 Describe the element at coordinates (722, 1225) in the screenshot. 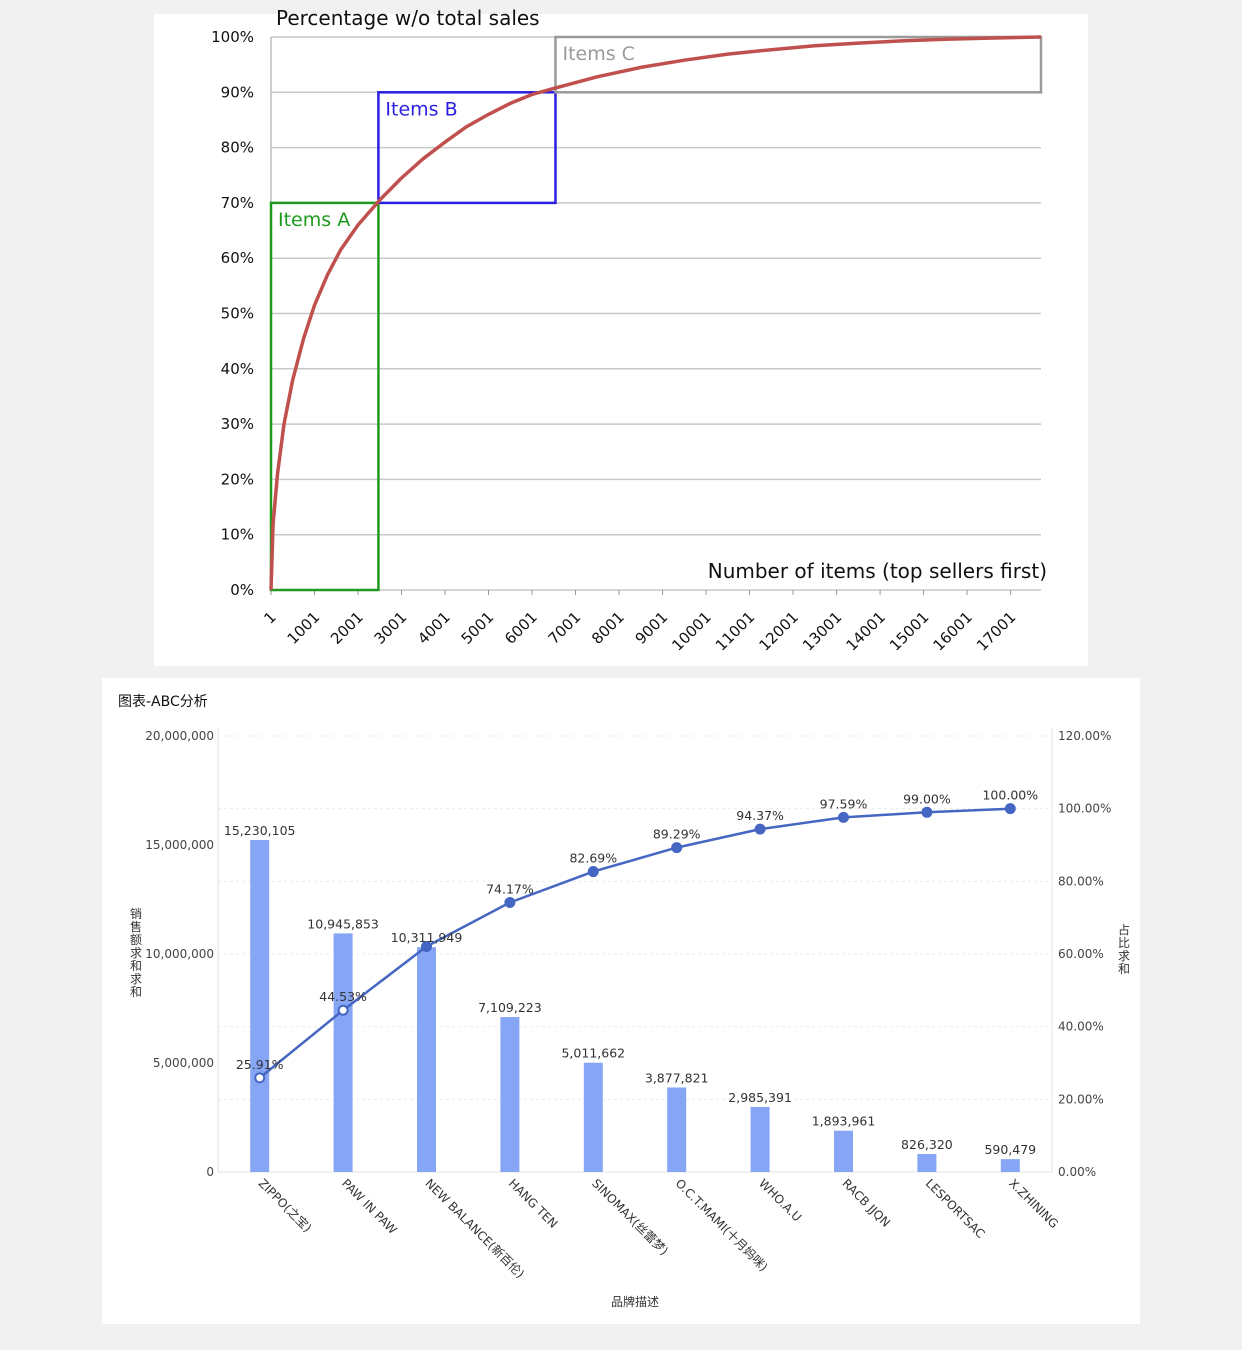

I see `x-category-label: O.C.T.MAMI(十月妈咪)` at that location.